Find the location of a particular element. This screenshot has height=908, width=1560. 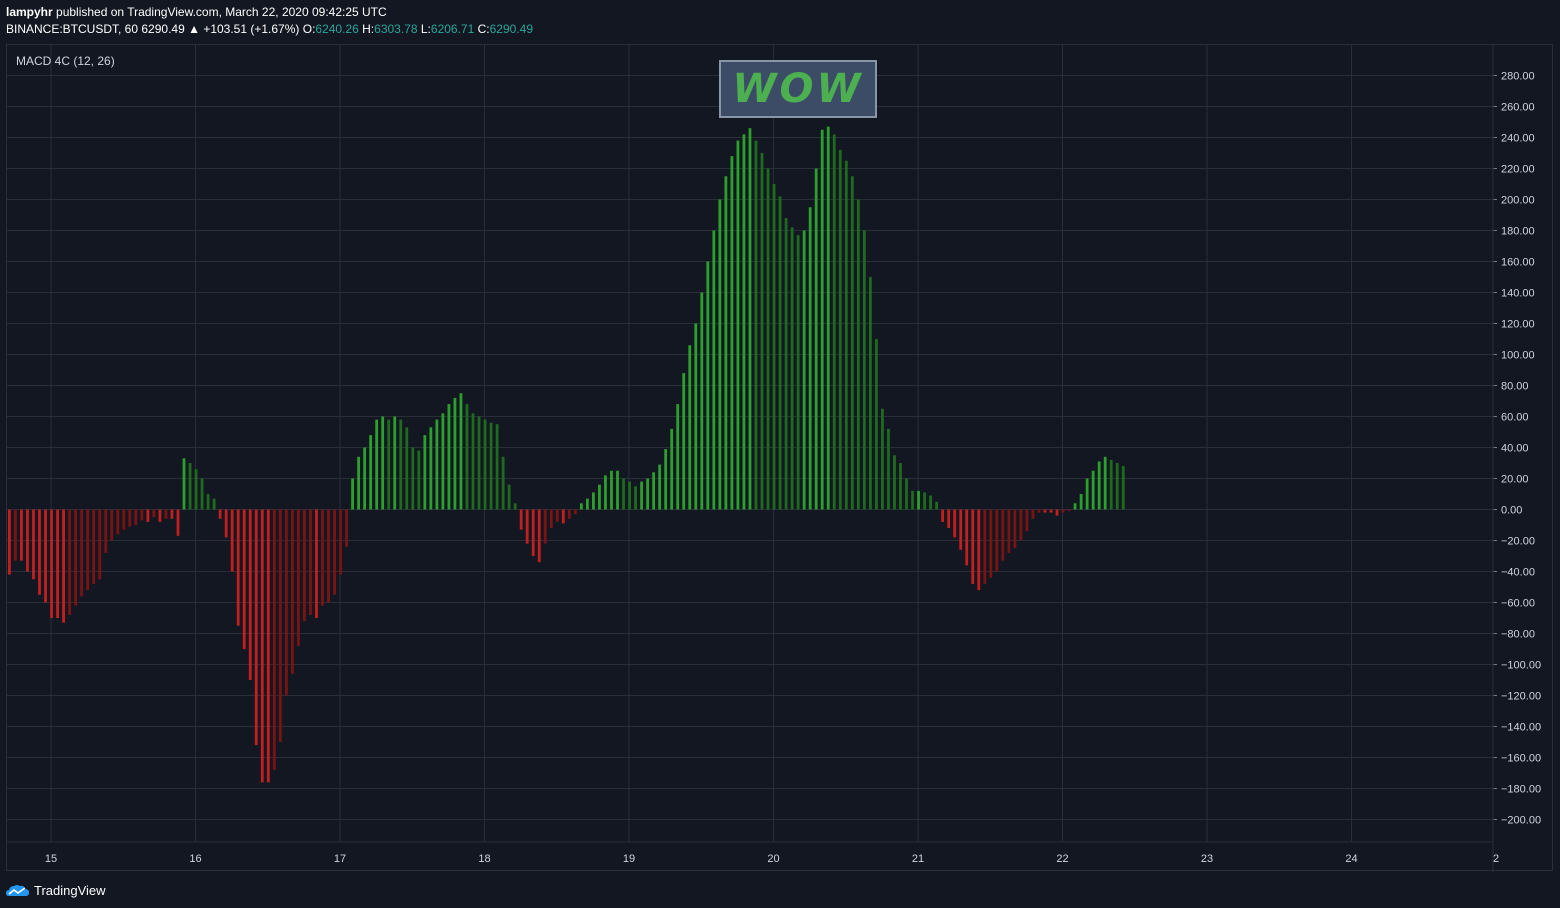

y-tick-label: 200.00 is located at coordinates (1518, 201).